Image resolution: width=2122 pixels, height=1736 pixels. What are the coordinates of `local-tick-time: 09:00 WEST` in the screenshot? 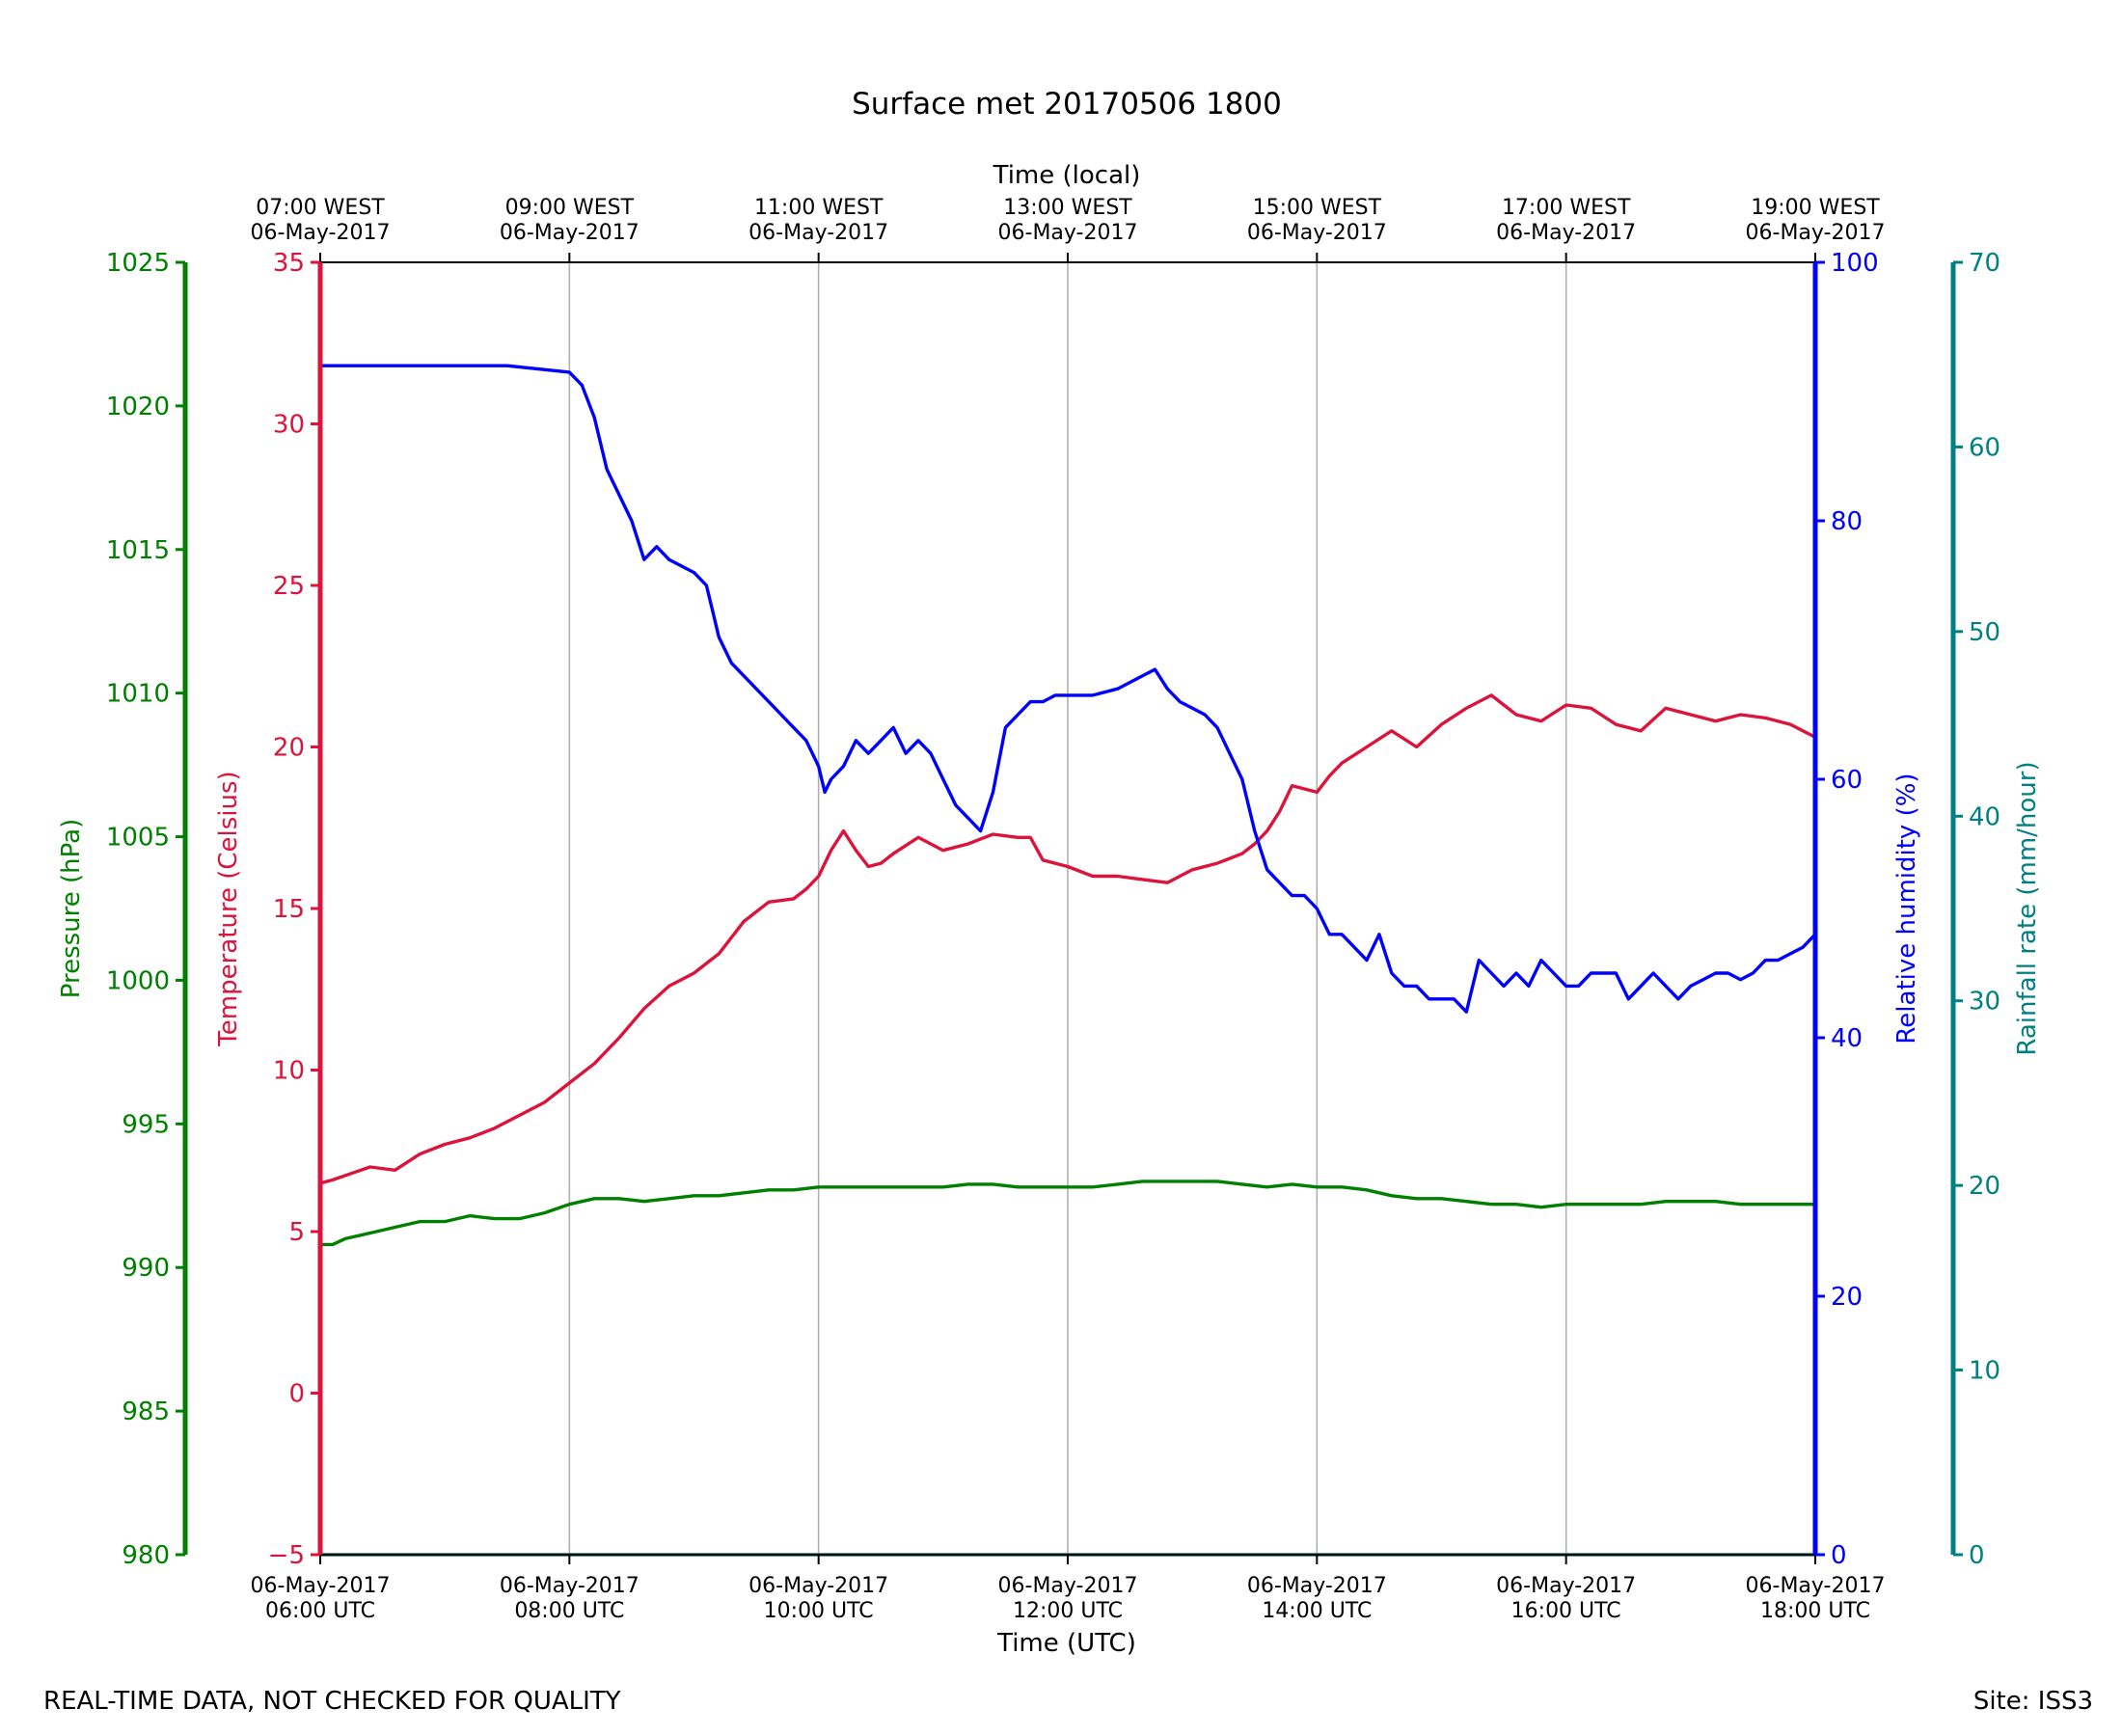 It's located at (570, 208).